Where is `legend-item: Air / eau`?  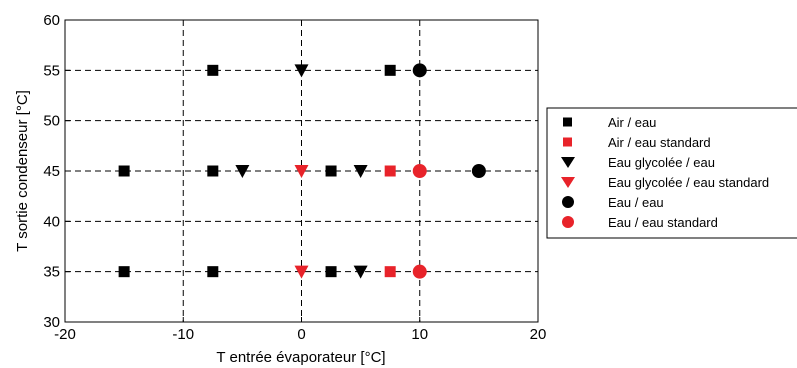
legend-item: Air / eau is located at coordinates (609, 122).